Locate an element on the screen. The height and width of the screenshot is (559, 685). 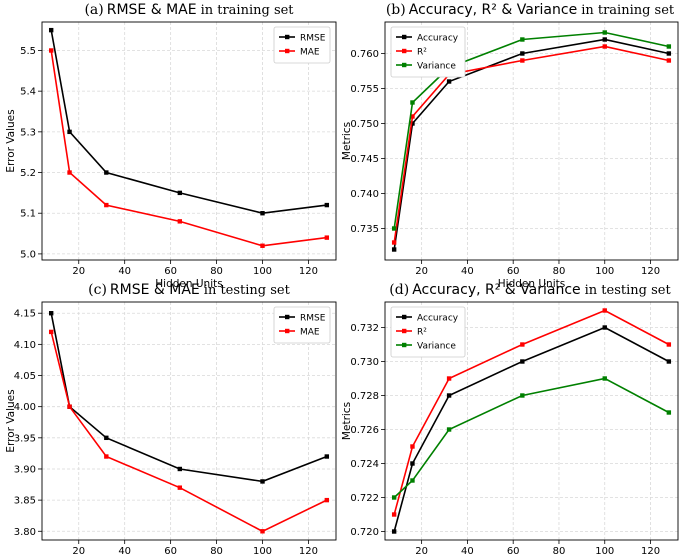
y-tick-label: 3.95 is located at coordinates (25, 438).